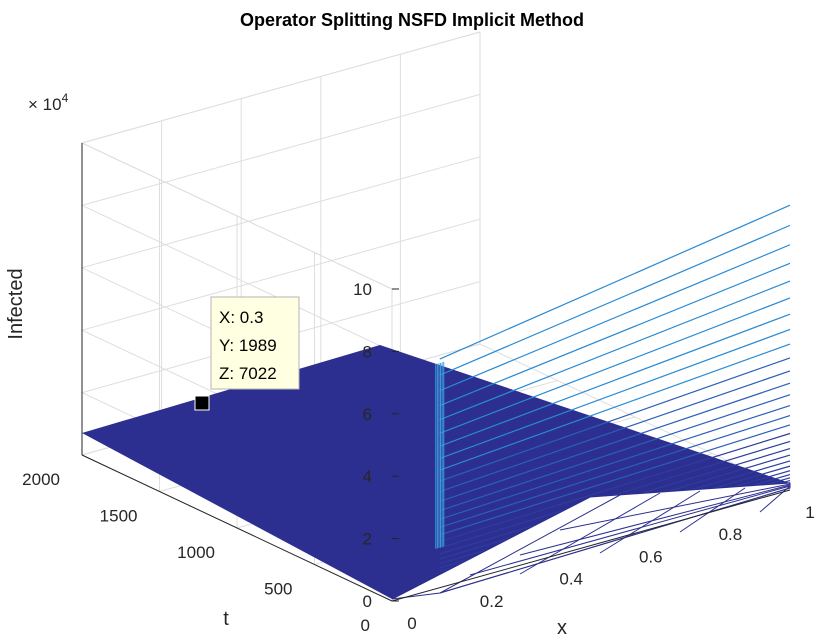 The height and width of the screenshot is (641, 824). I want to click on t-tick-label: 1000, so click(196, 552).